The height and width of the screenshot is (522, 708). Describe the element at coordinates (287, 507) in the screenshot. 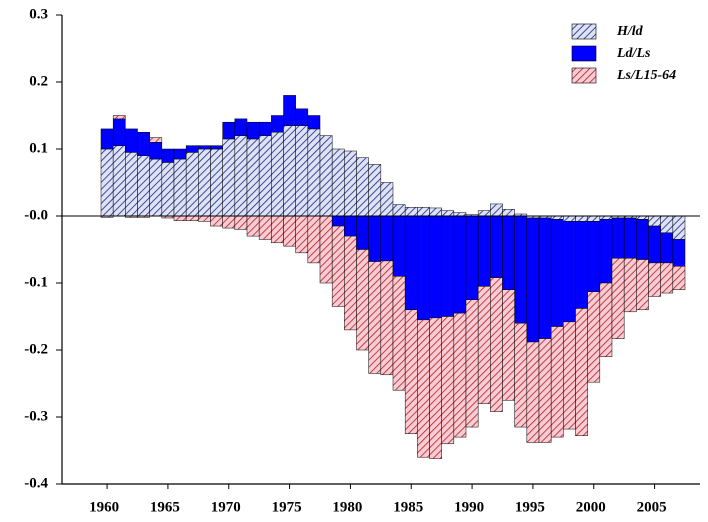

I see `x-tick-label: 1975` at that location.